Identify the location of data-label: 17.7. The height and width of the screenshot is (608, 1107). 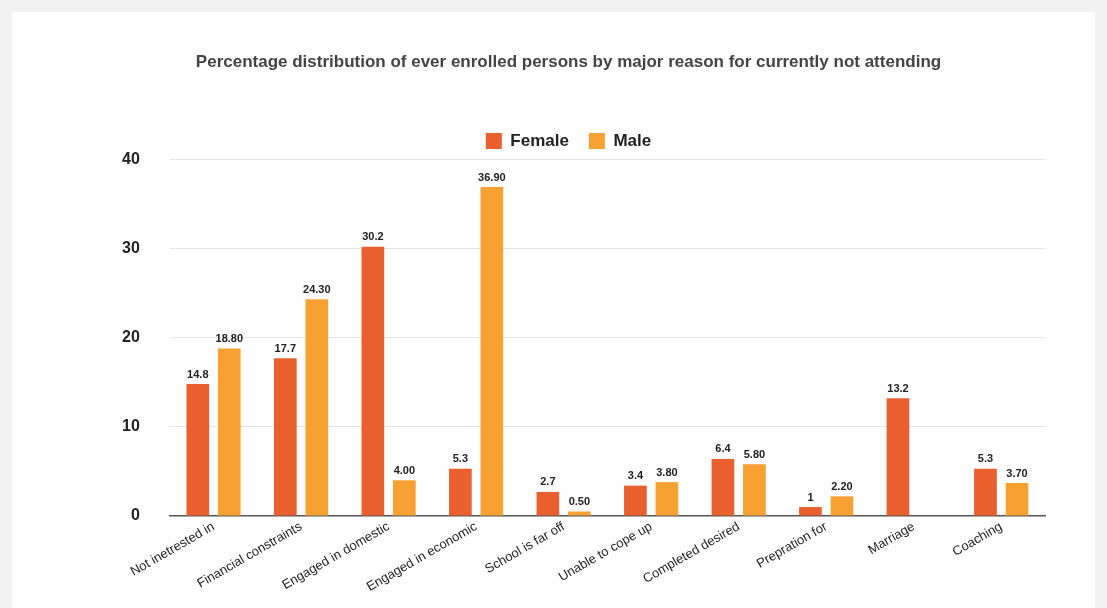
(285, 347).